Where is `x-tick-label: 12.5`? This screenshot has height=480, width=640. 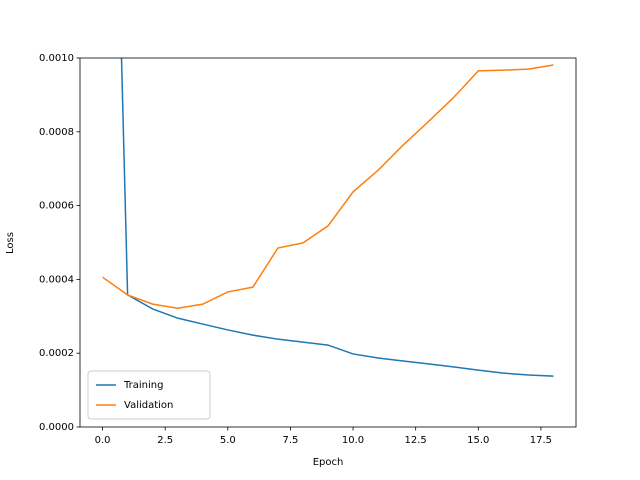
x-tick-label: 12.5 is located at coordinates (416, 440).